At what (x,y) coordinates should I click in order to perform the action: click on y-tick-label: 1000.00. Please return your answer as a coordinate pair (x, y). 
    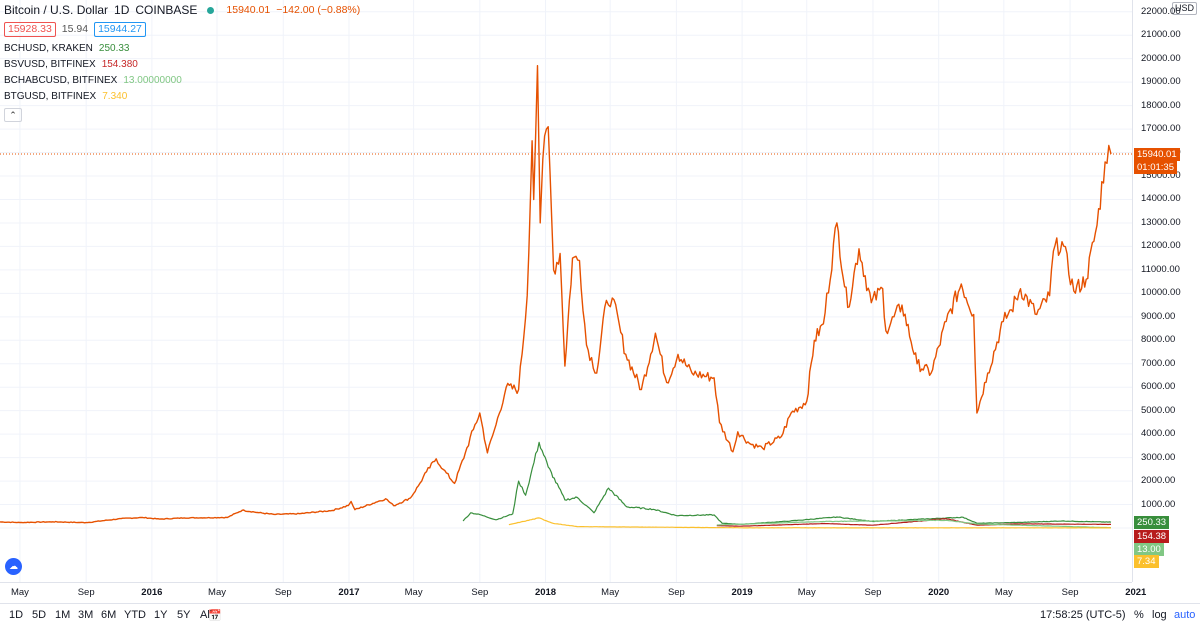
    Looking at the image, I should click on (1158, 504).